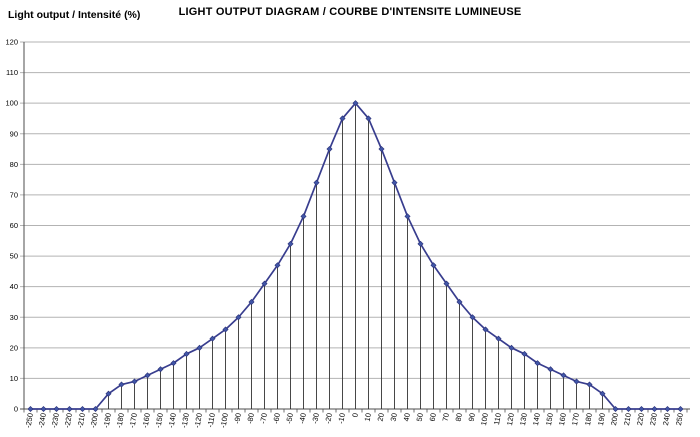  Describe the element at coordinates (614, 419) in the screenshot. I see `x-tick-label: 200` at that location.